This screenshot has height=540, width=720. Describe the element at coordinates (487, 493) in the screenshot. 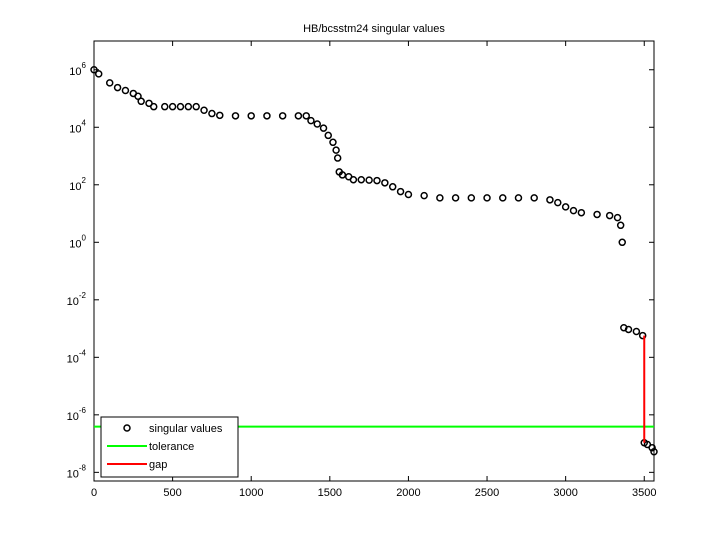

I see `x-tick-label: 2500` at that location.